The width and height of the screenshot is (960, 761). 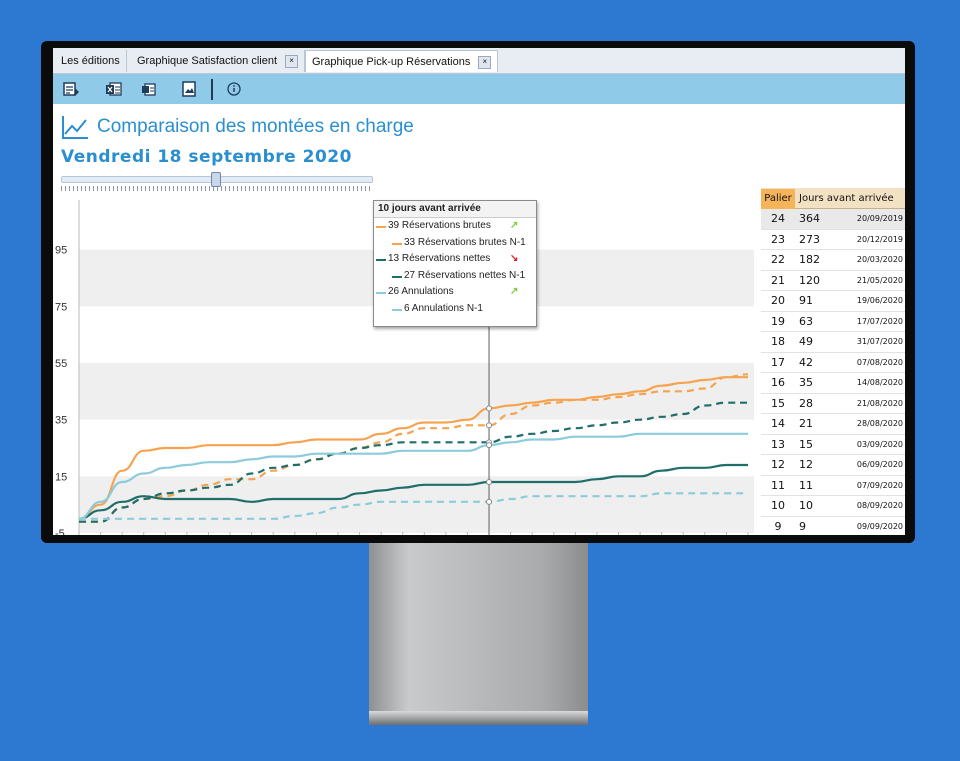 What do you see at coordinates (833, 281) in the screenshot?
I see `table-row: 21 120 21/05/2020` at bounding box center [833, 281].